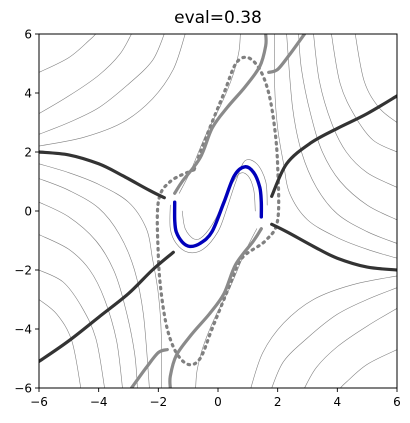 This screenshot has height=423, width=410. What do you see at coordinates (23, 271) in the screenshot?
I see `y-tick-label: −2` at bounding box center [23, 271].